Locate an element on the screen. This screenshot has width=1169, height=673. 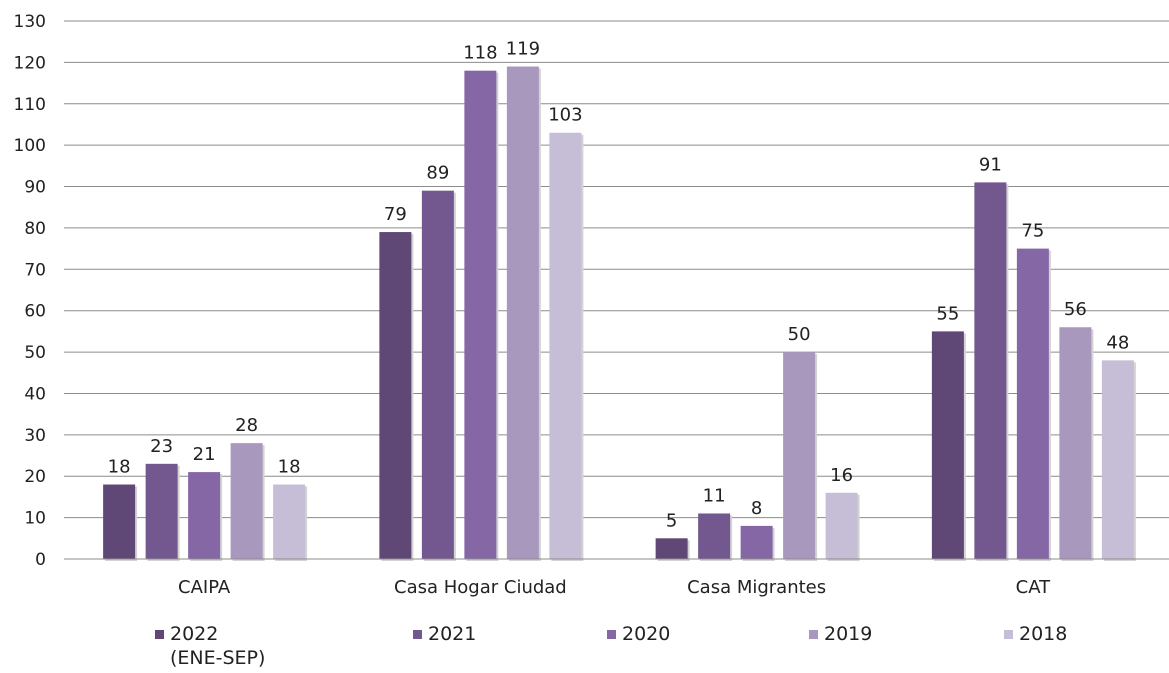
y-tick-label: 10 is located at coordinates (35, 519).